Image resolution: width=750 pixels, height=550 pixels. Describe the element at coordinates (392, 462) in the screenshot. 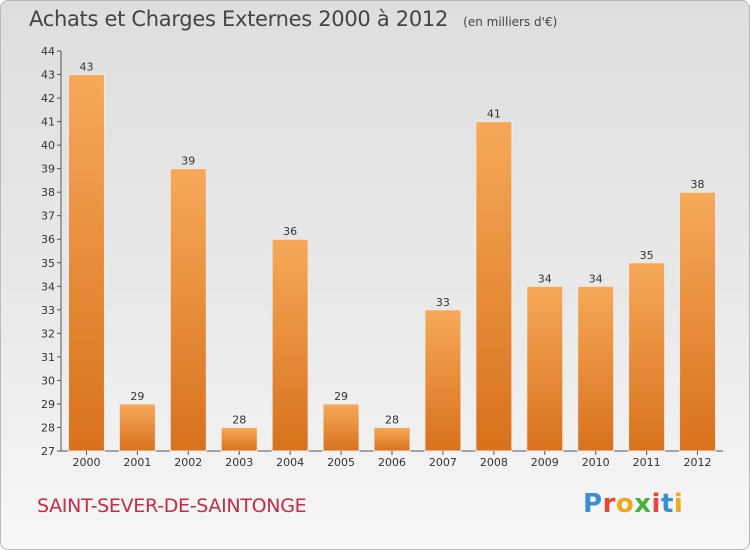

I see `x-tick-label: 2006` at that location.